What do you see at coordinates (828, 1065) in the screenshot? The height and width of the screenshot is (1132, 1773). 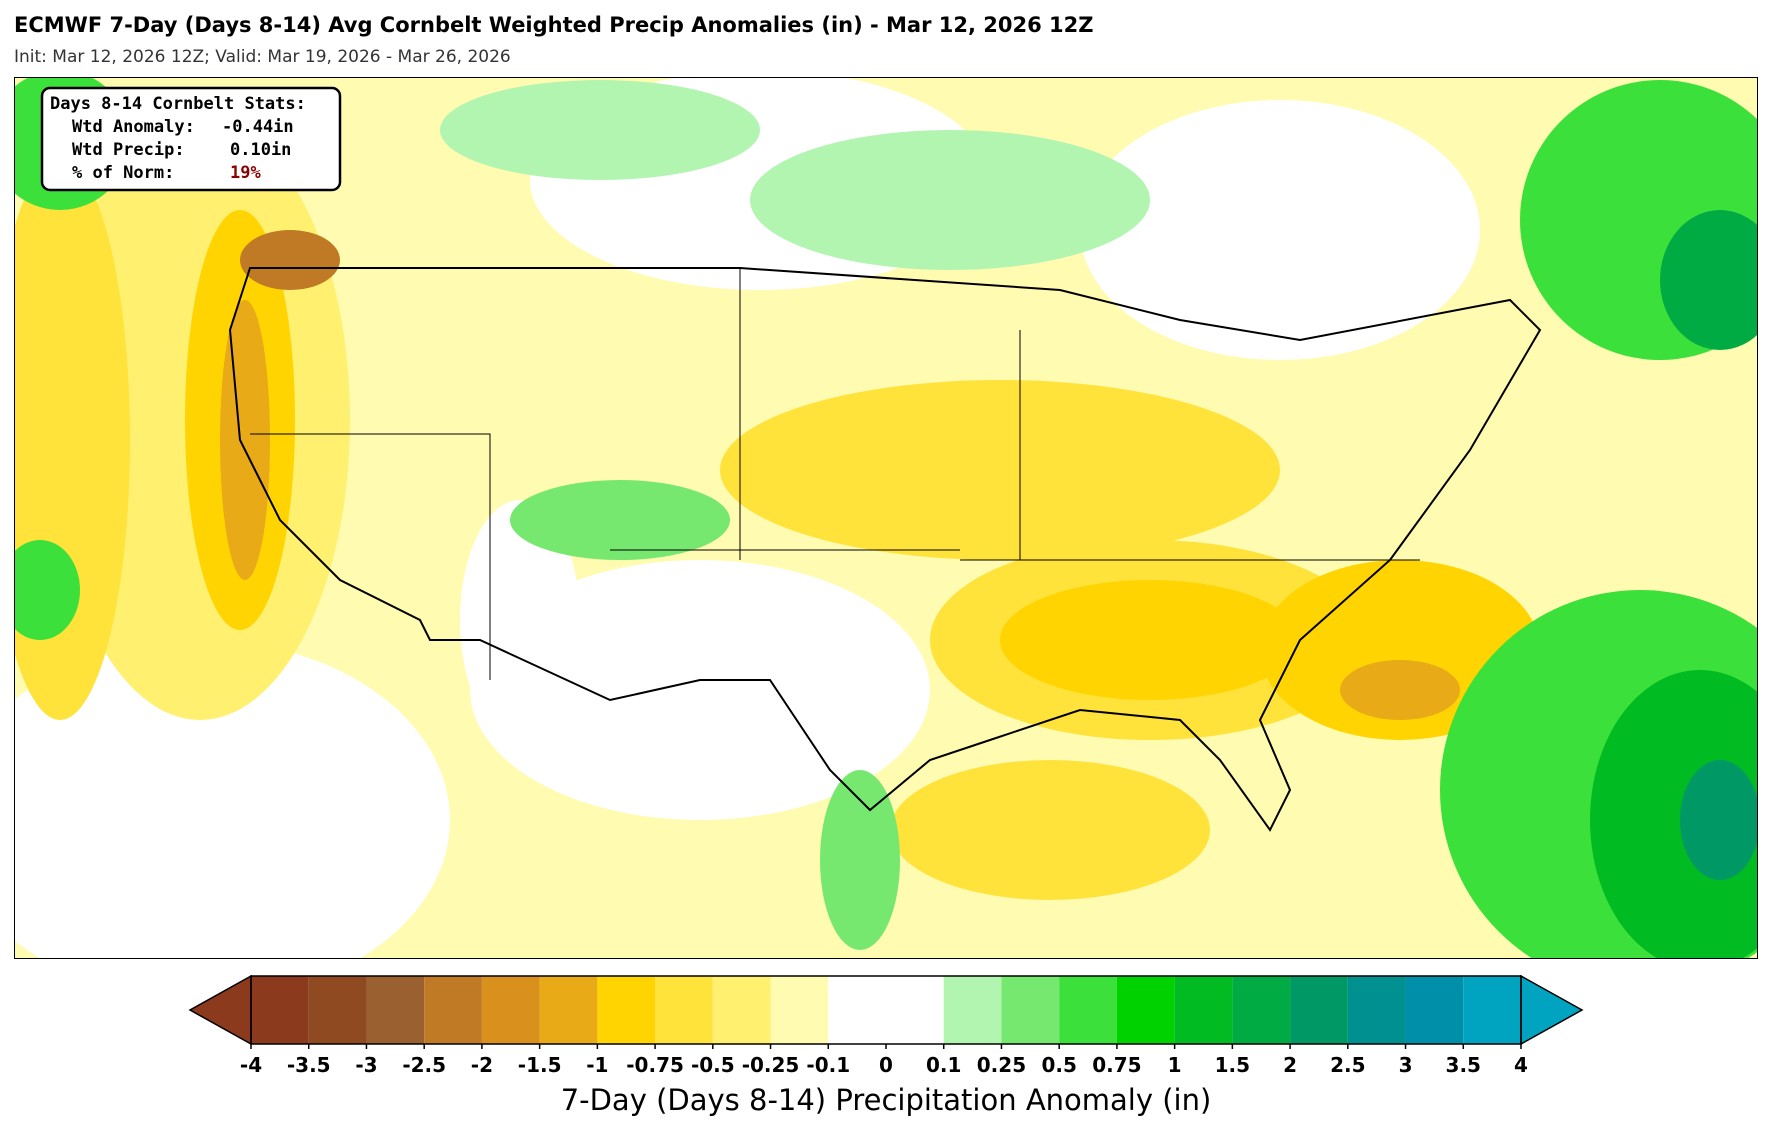 I see `tick-label: -0.1` at bounding box center [828, 1065].